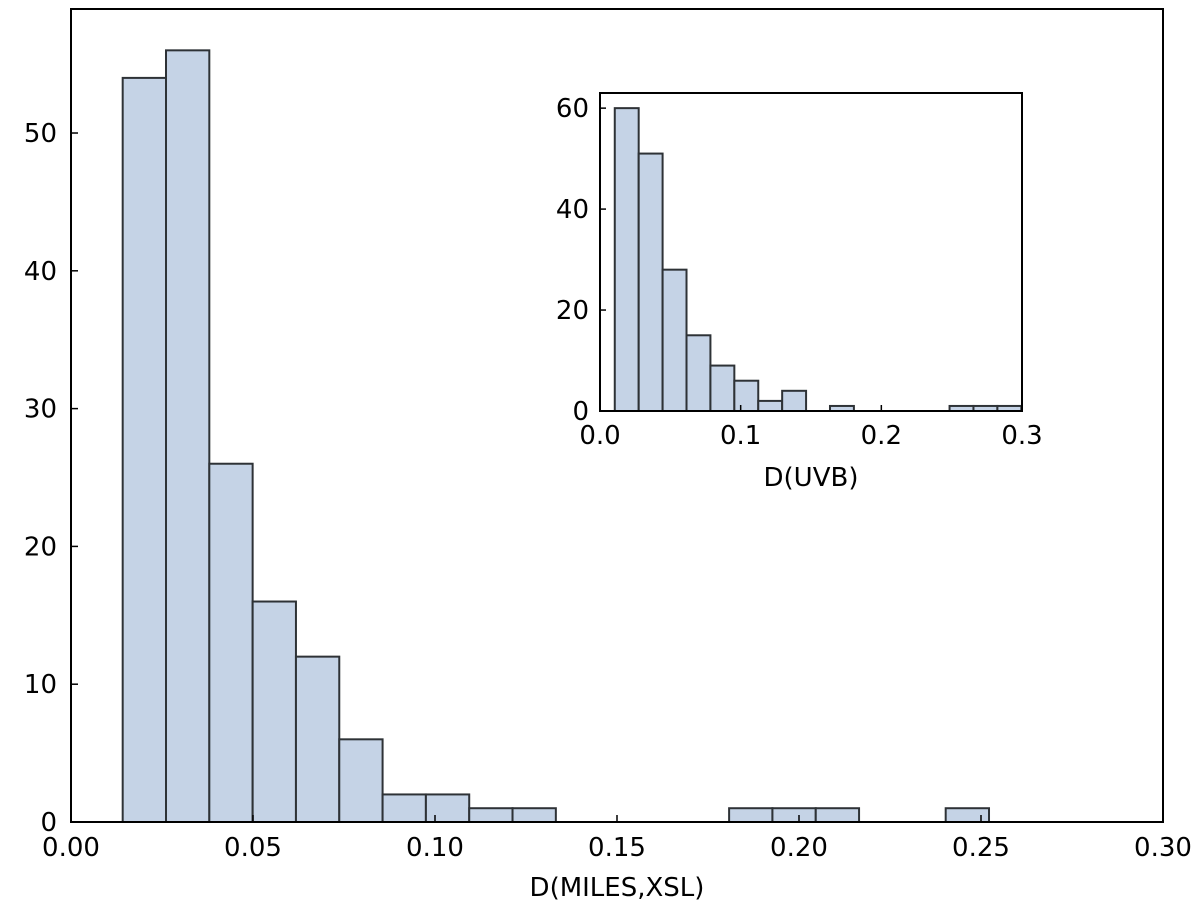 This screenshot has width=1200, height=911. I want to click on main-x-tick-label-2: 0.10, so click(435, 848).